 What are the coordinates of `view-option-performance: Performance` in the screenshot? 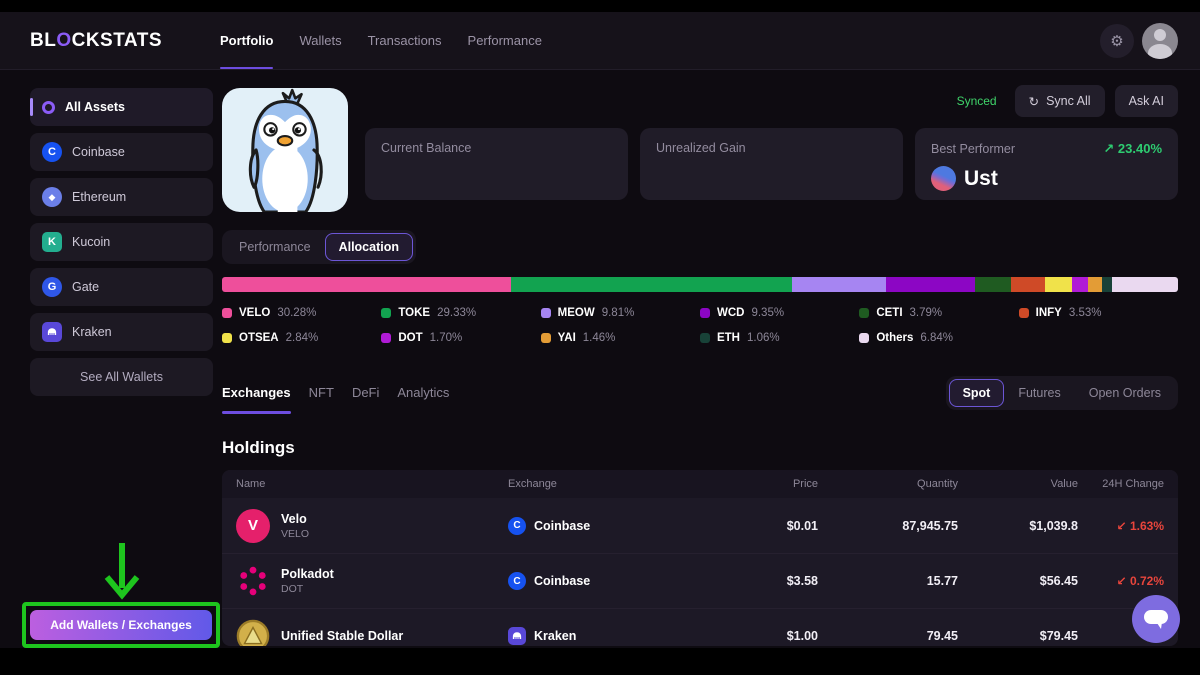 It's located at (275, 247).